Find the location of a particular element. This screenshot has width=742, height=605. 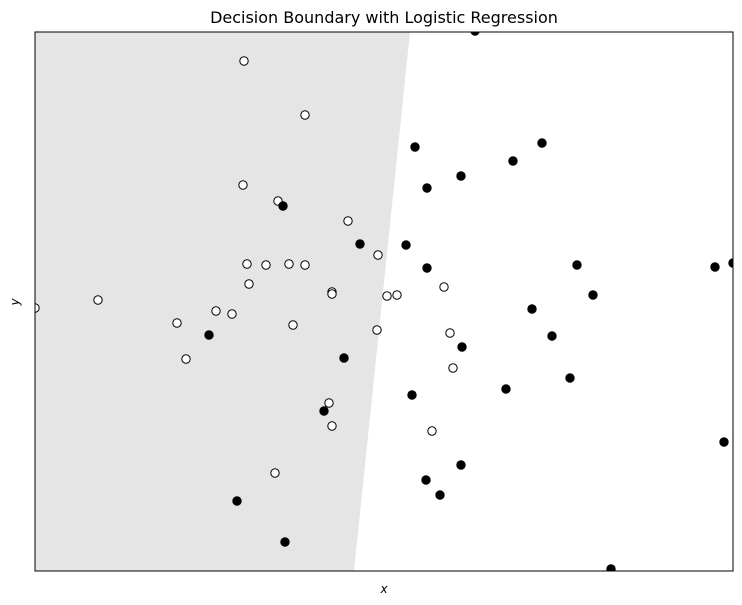

x-axis-label: x is located at coordinates (383, 589).